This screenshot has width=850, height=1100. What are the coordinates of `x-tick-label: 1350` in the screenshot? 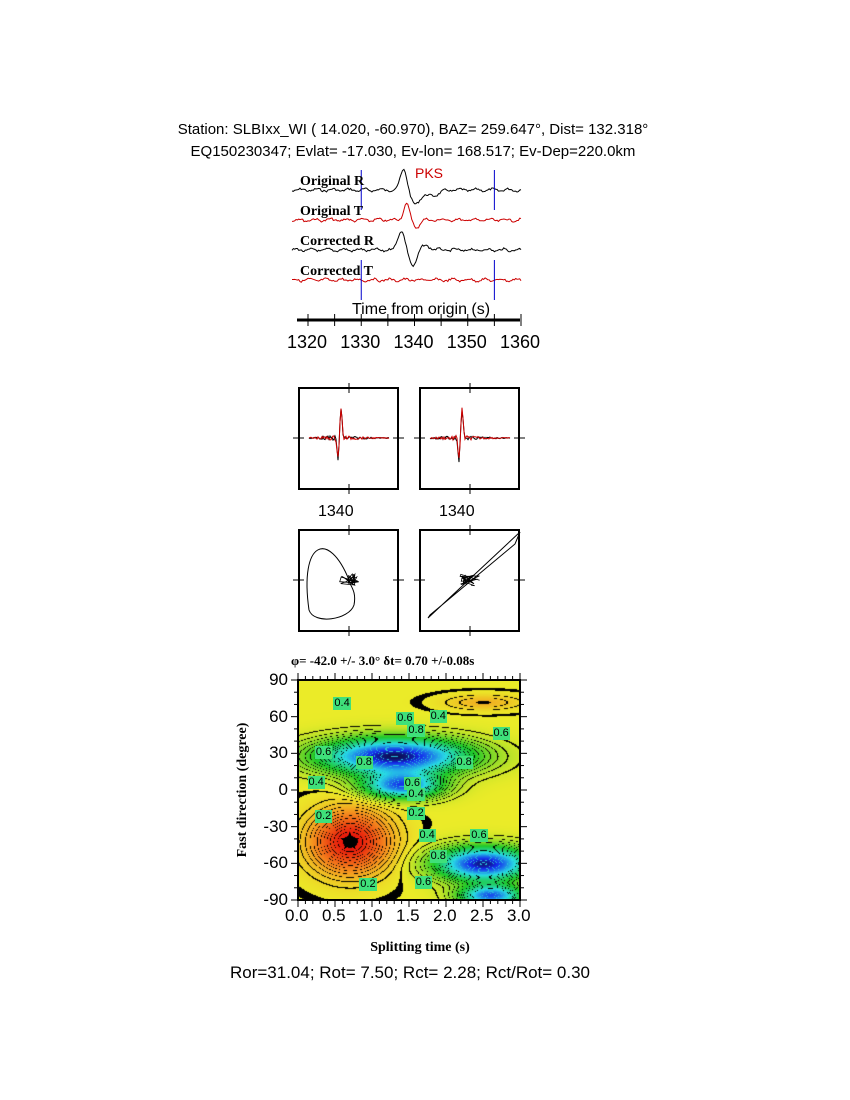 It's located at (466, 342).